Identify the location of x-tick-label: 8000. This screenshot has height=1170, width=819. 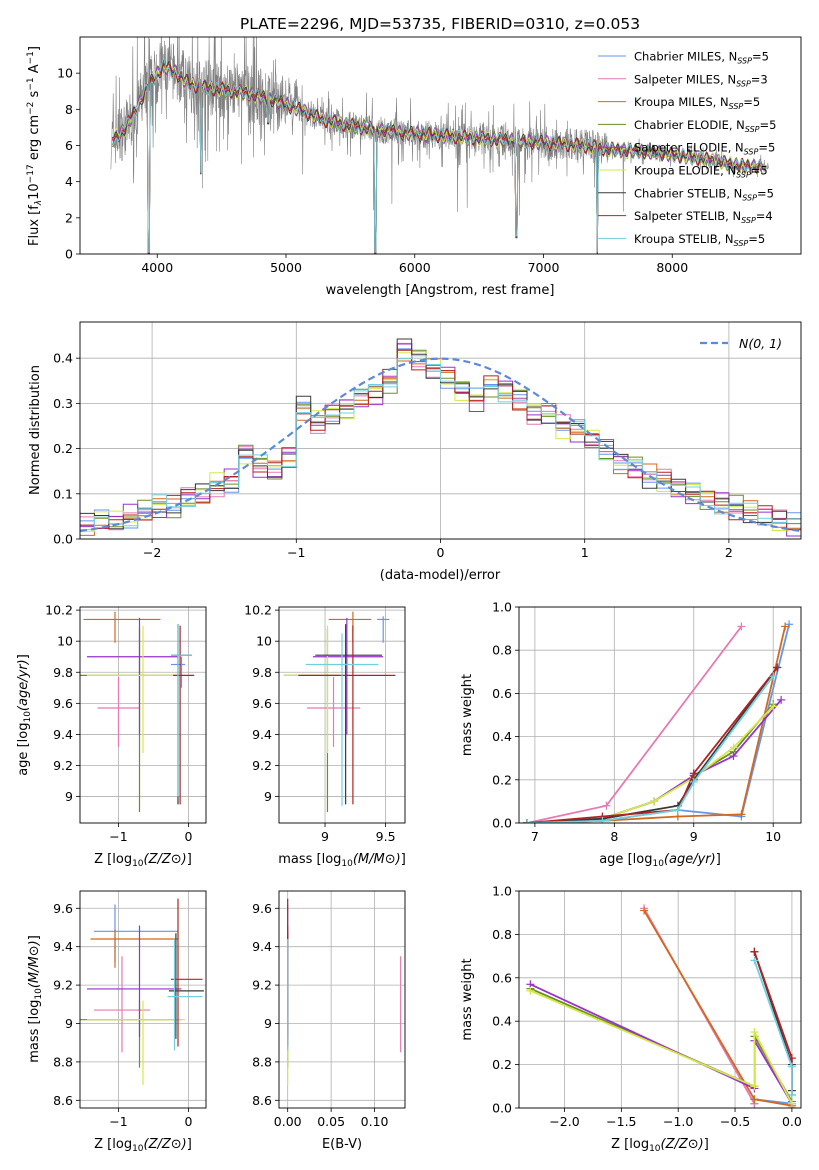
(672, 267).